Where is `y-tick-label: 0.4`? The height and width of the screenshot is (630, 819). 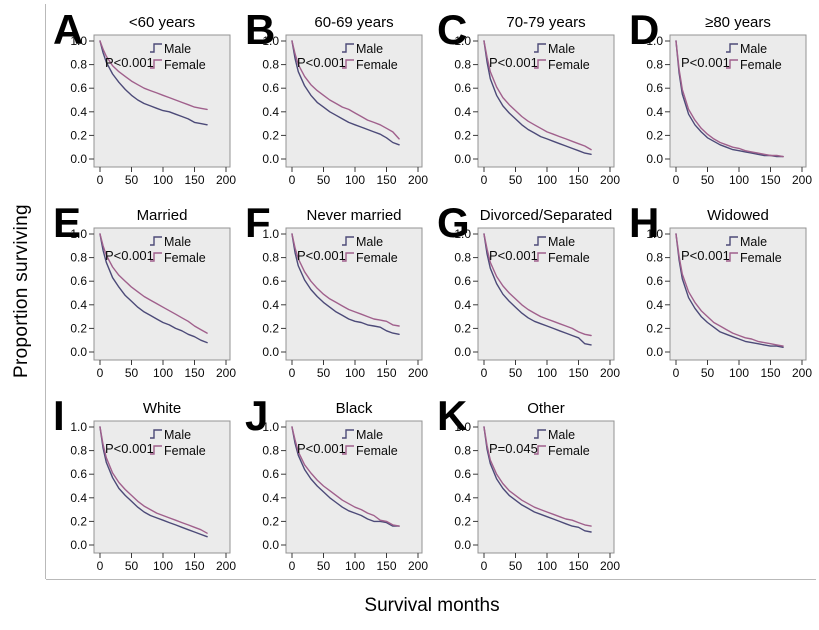
y-tick-label: 0.4 is located at coordinates (462, 305).